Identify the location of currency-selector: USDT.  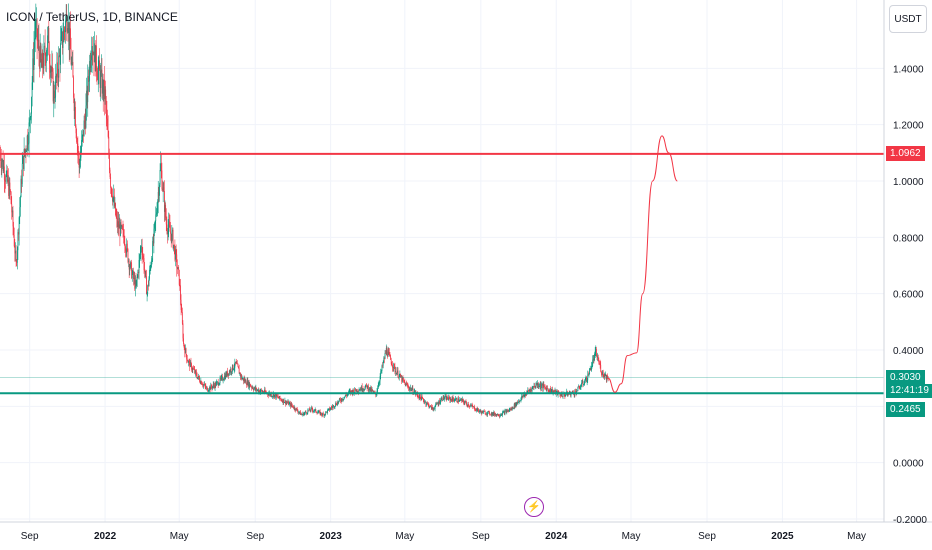
(908, 19).